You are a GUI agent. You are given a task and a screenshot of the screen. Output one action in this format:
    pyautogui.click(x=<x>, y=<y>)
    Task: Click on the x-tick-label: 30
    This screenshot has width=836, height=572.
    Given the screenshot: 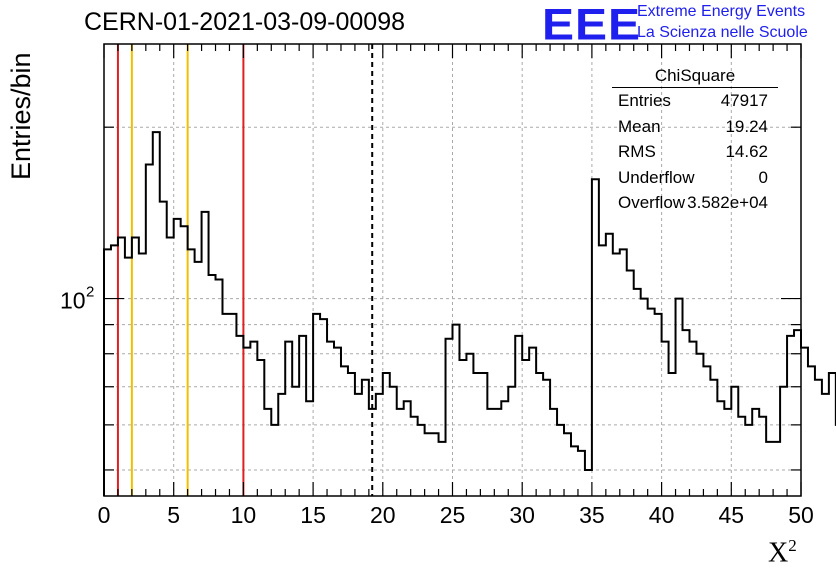 What is the action you would take?
    pyautogui.click(x=522, y=515)
    